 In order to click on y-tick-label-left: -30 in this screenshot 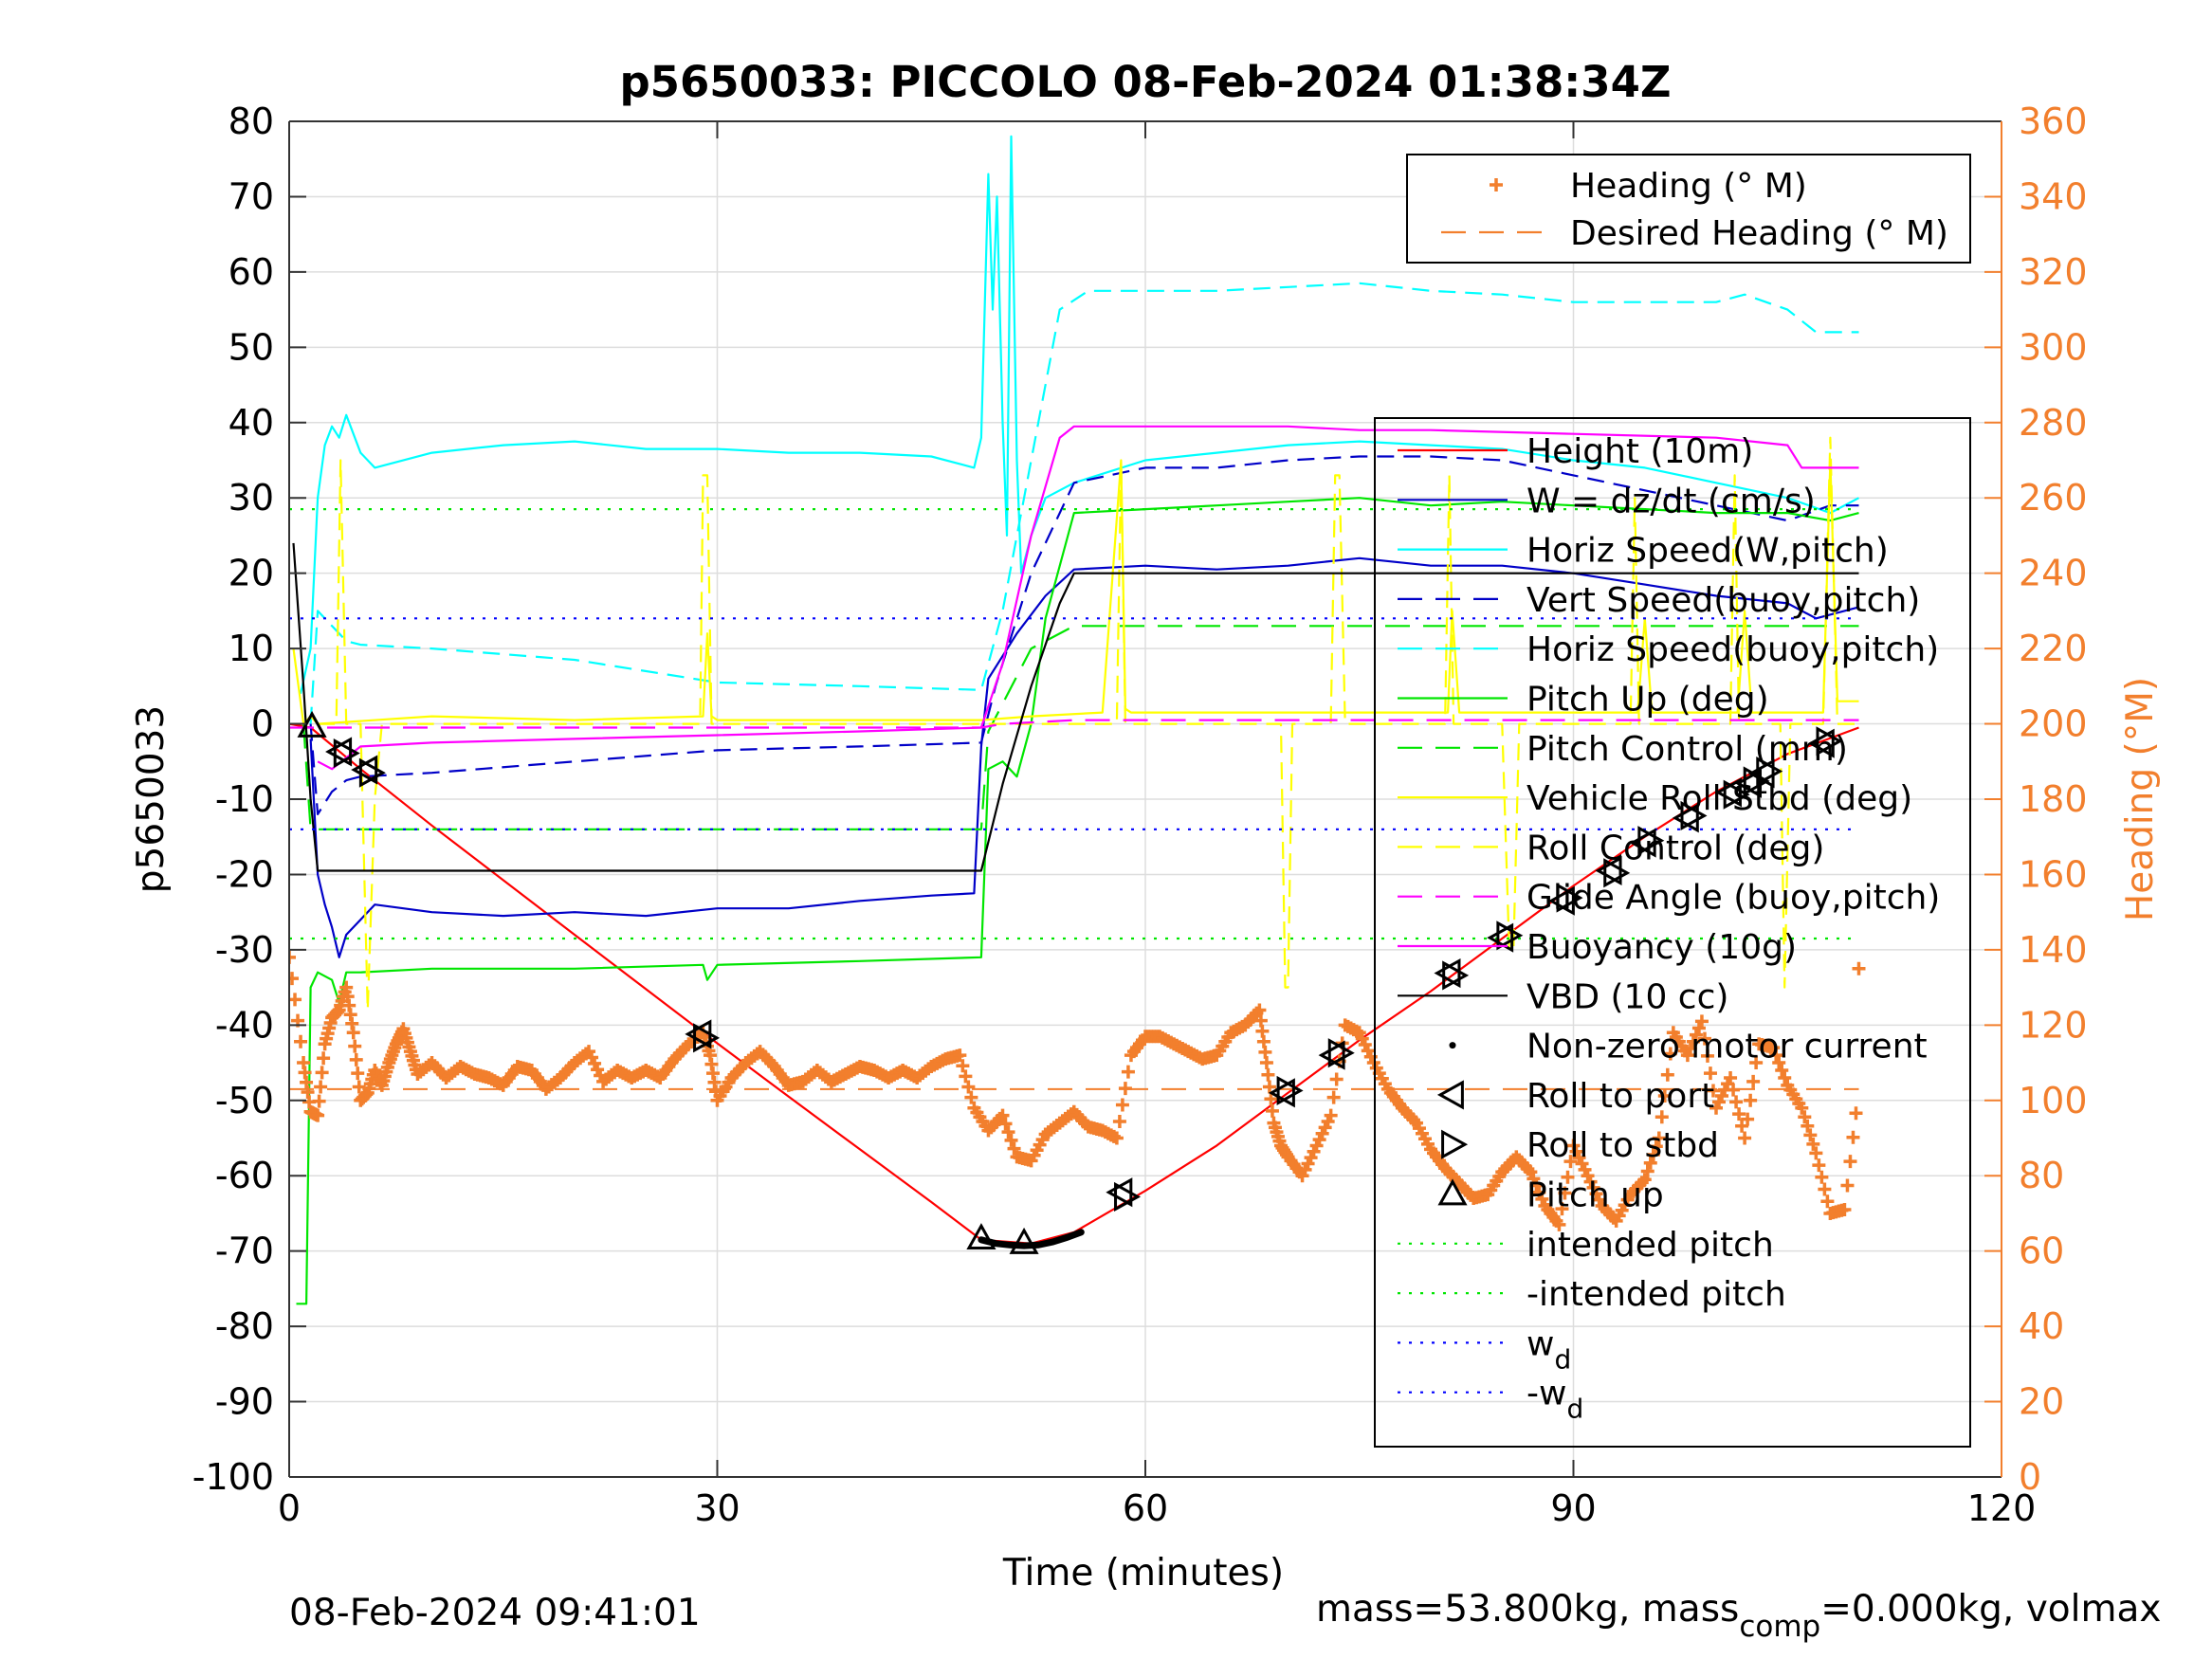, I will do `click(244, 950)`.